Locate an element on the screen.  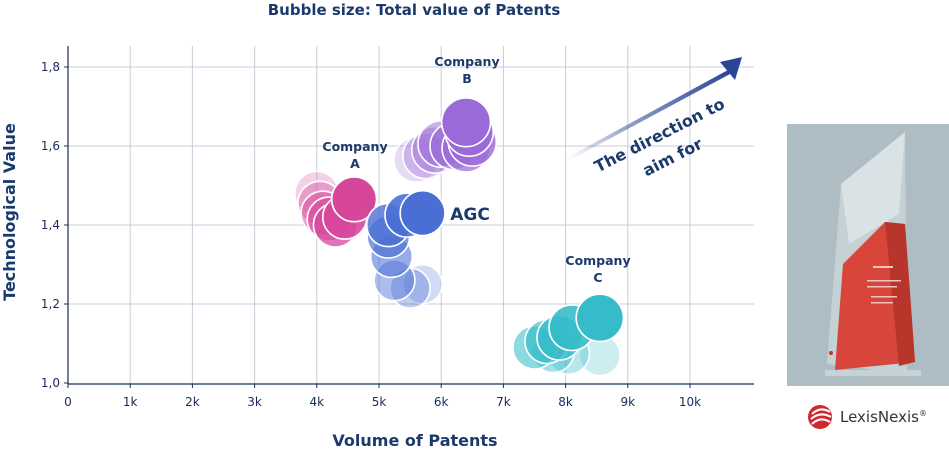
y-tick-label: 1,2 is located at coordinates (50, 304).